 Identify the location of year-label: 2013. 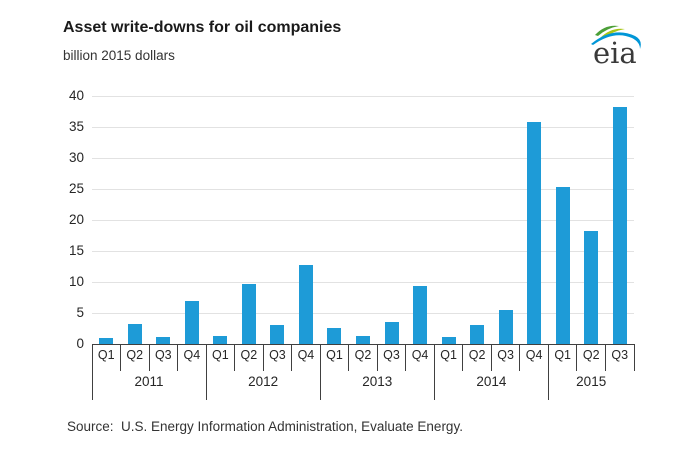
(377, 381).